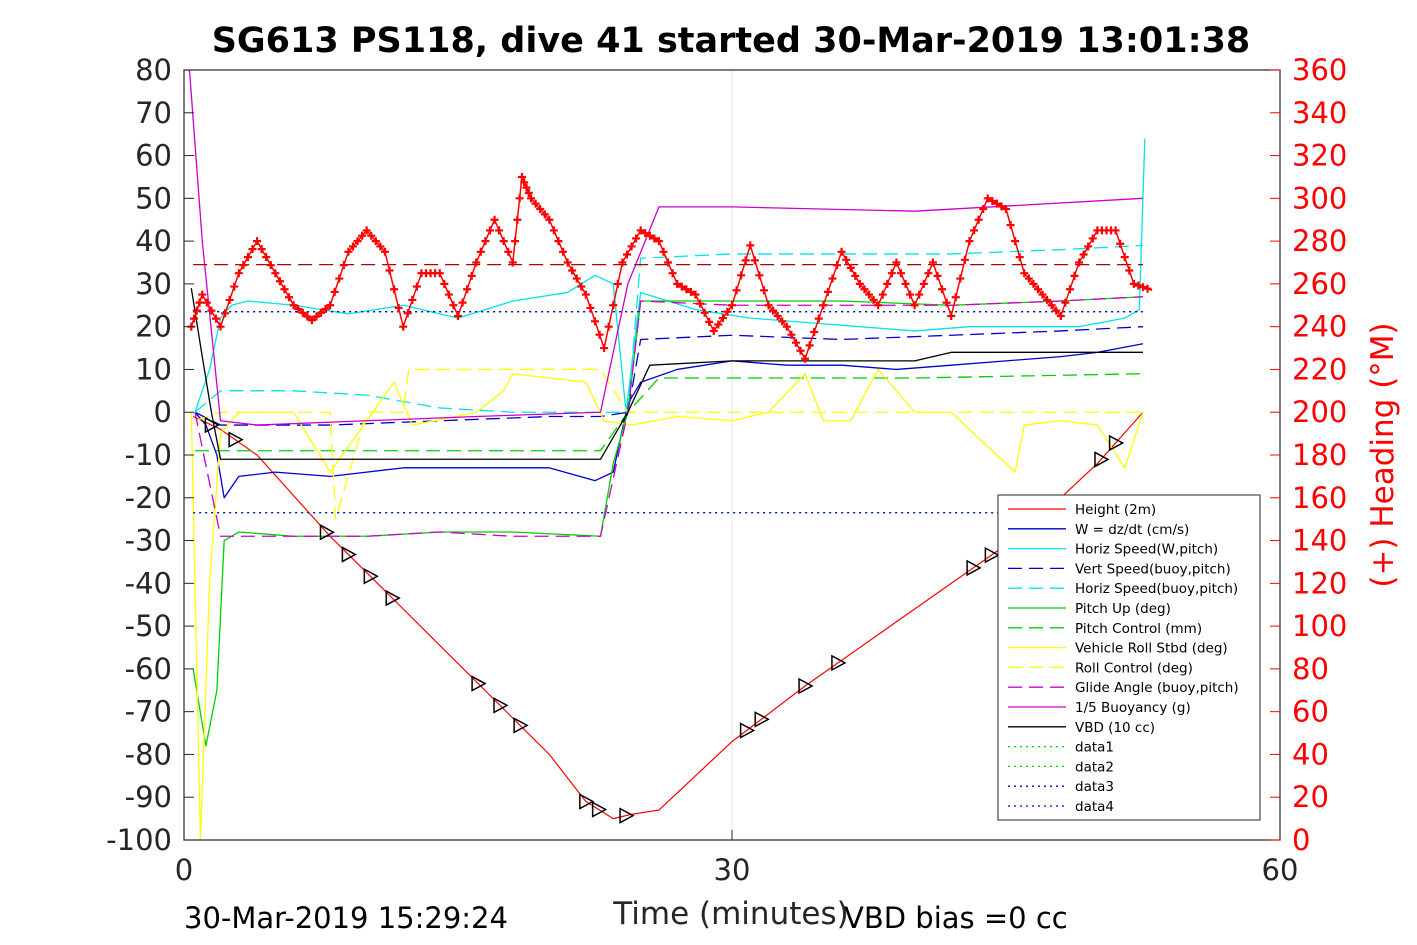  Describe the element at coordinates (1146, 550) in the screenshot. I see `legend-label: Horiz Speed(W,pitch)` at that location.